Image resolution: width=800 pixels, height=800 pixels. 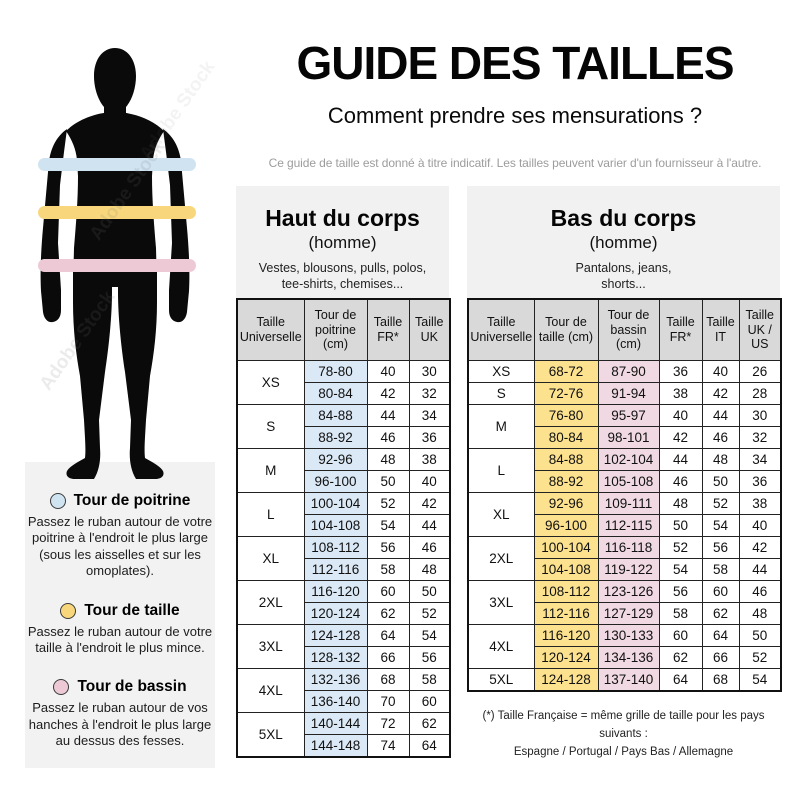 I want to click on table-row: S 84-88 44 34, so click(x=343, y=426).